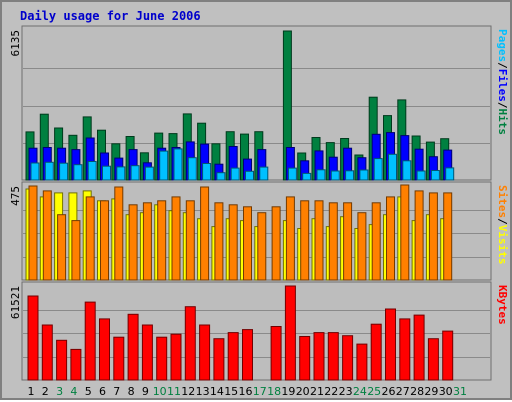 The image size is (512, 402). What do you see at coordinates (288, 391) in the screenshot?
I see `day-label-19: 19` at bounding box center [288, 391].